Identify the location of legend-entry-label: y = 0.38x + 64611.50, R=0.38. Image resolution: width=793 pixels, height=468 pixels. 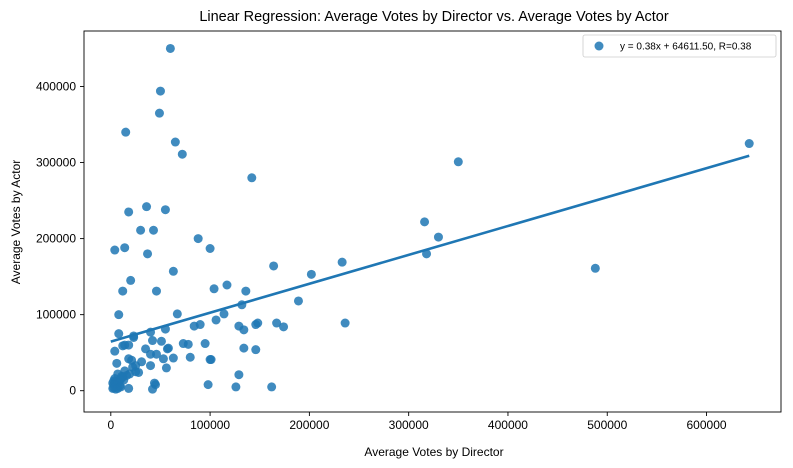
(686, 47).